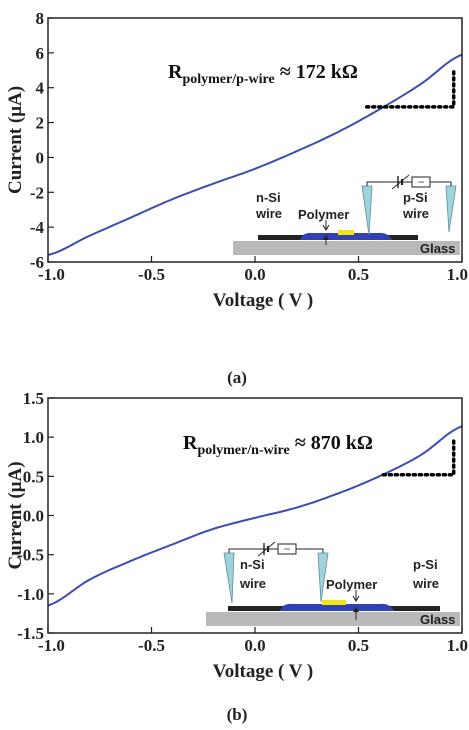 Image resolution: width=469 pixels, height=730 pixels. Describe the element at coordinates (190, 443) in the screenshot. I see `resistance-symbol-b: R` at that location.